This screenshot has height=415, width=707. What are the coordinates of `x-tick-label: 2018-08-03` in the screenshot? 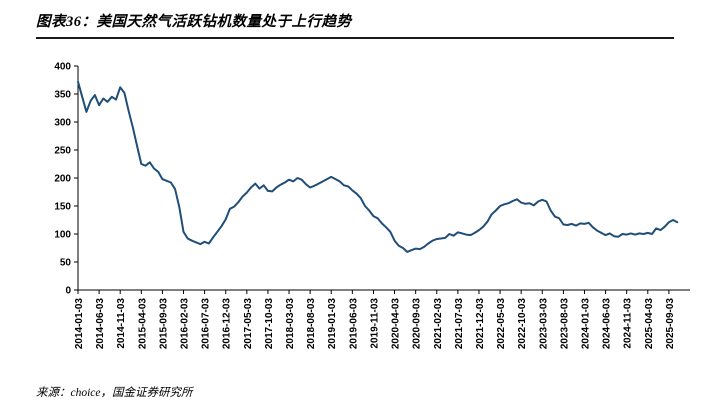 It's located at (311, 324).